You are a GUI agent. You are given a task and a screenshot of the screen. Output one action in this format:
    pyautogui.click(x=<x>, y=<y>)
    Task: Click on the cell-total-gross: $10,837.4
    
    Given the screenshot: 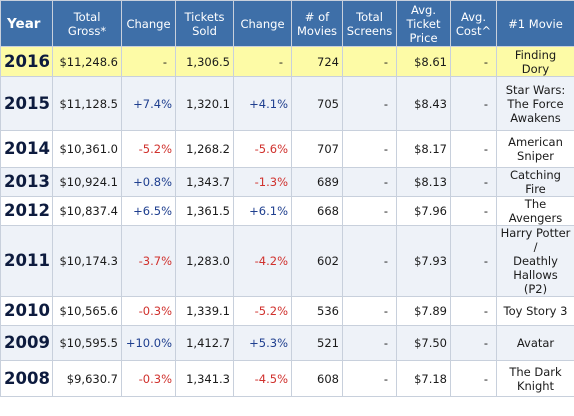 What is the action you would take?
    pyautogui.click(x=87, y=211)
    